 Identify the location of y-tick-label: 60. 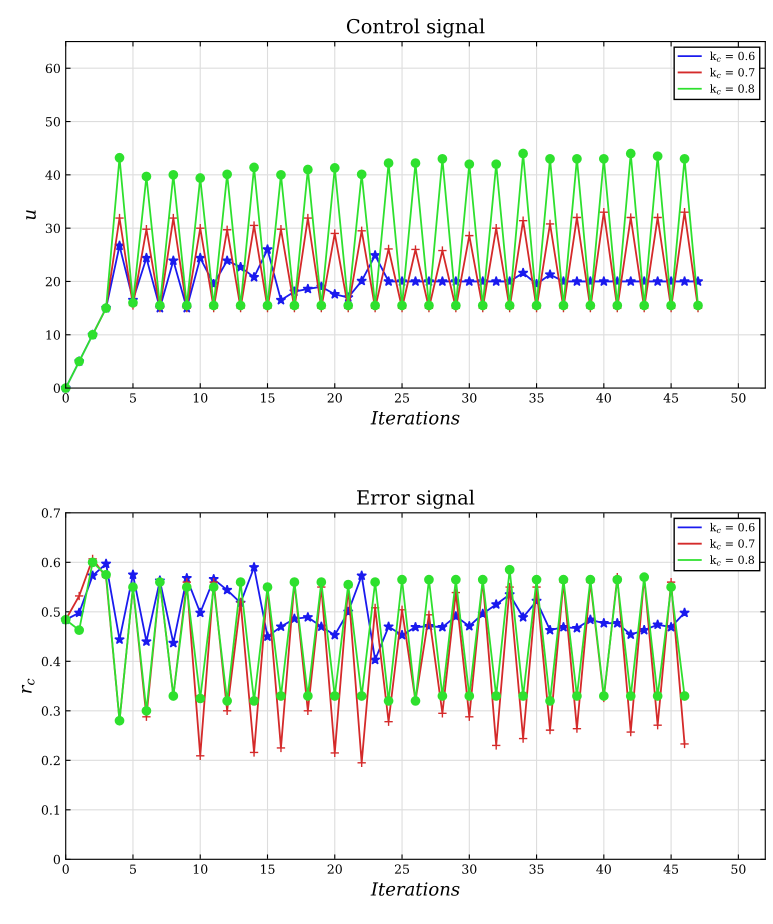
(53, 69).